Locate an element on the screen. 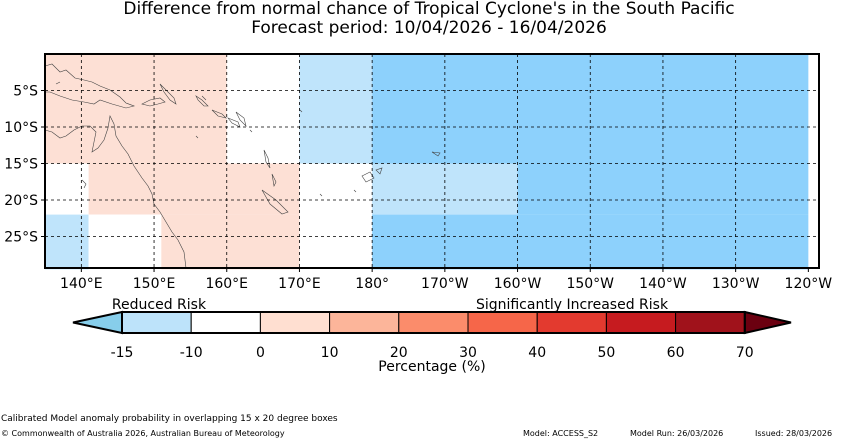 The width and height of the screenshot is (841, 439). colorbar-under-arrow is located at coordinates (97, 322).